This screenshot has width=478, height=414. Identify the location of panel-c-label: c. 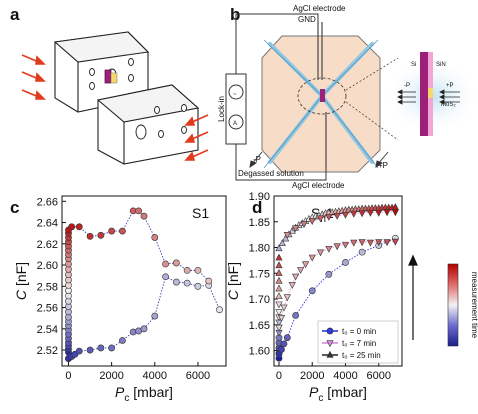
(14, 207).